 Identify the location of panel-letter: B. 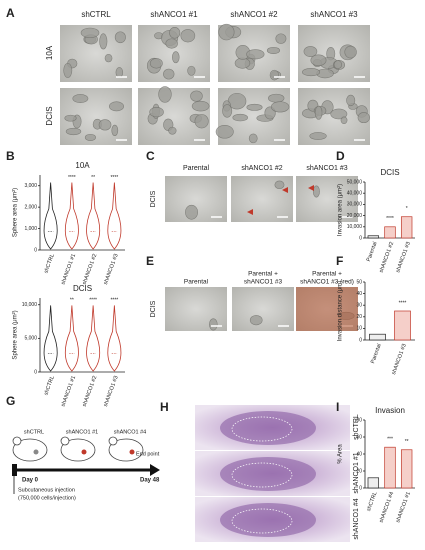
(10, 156).